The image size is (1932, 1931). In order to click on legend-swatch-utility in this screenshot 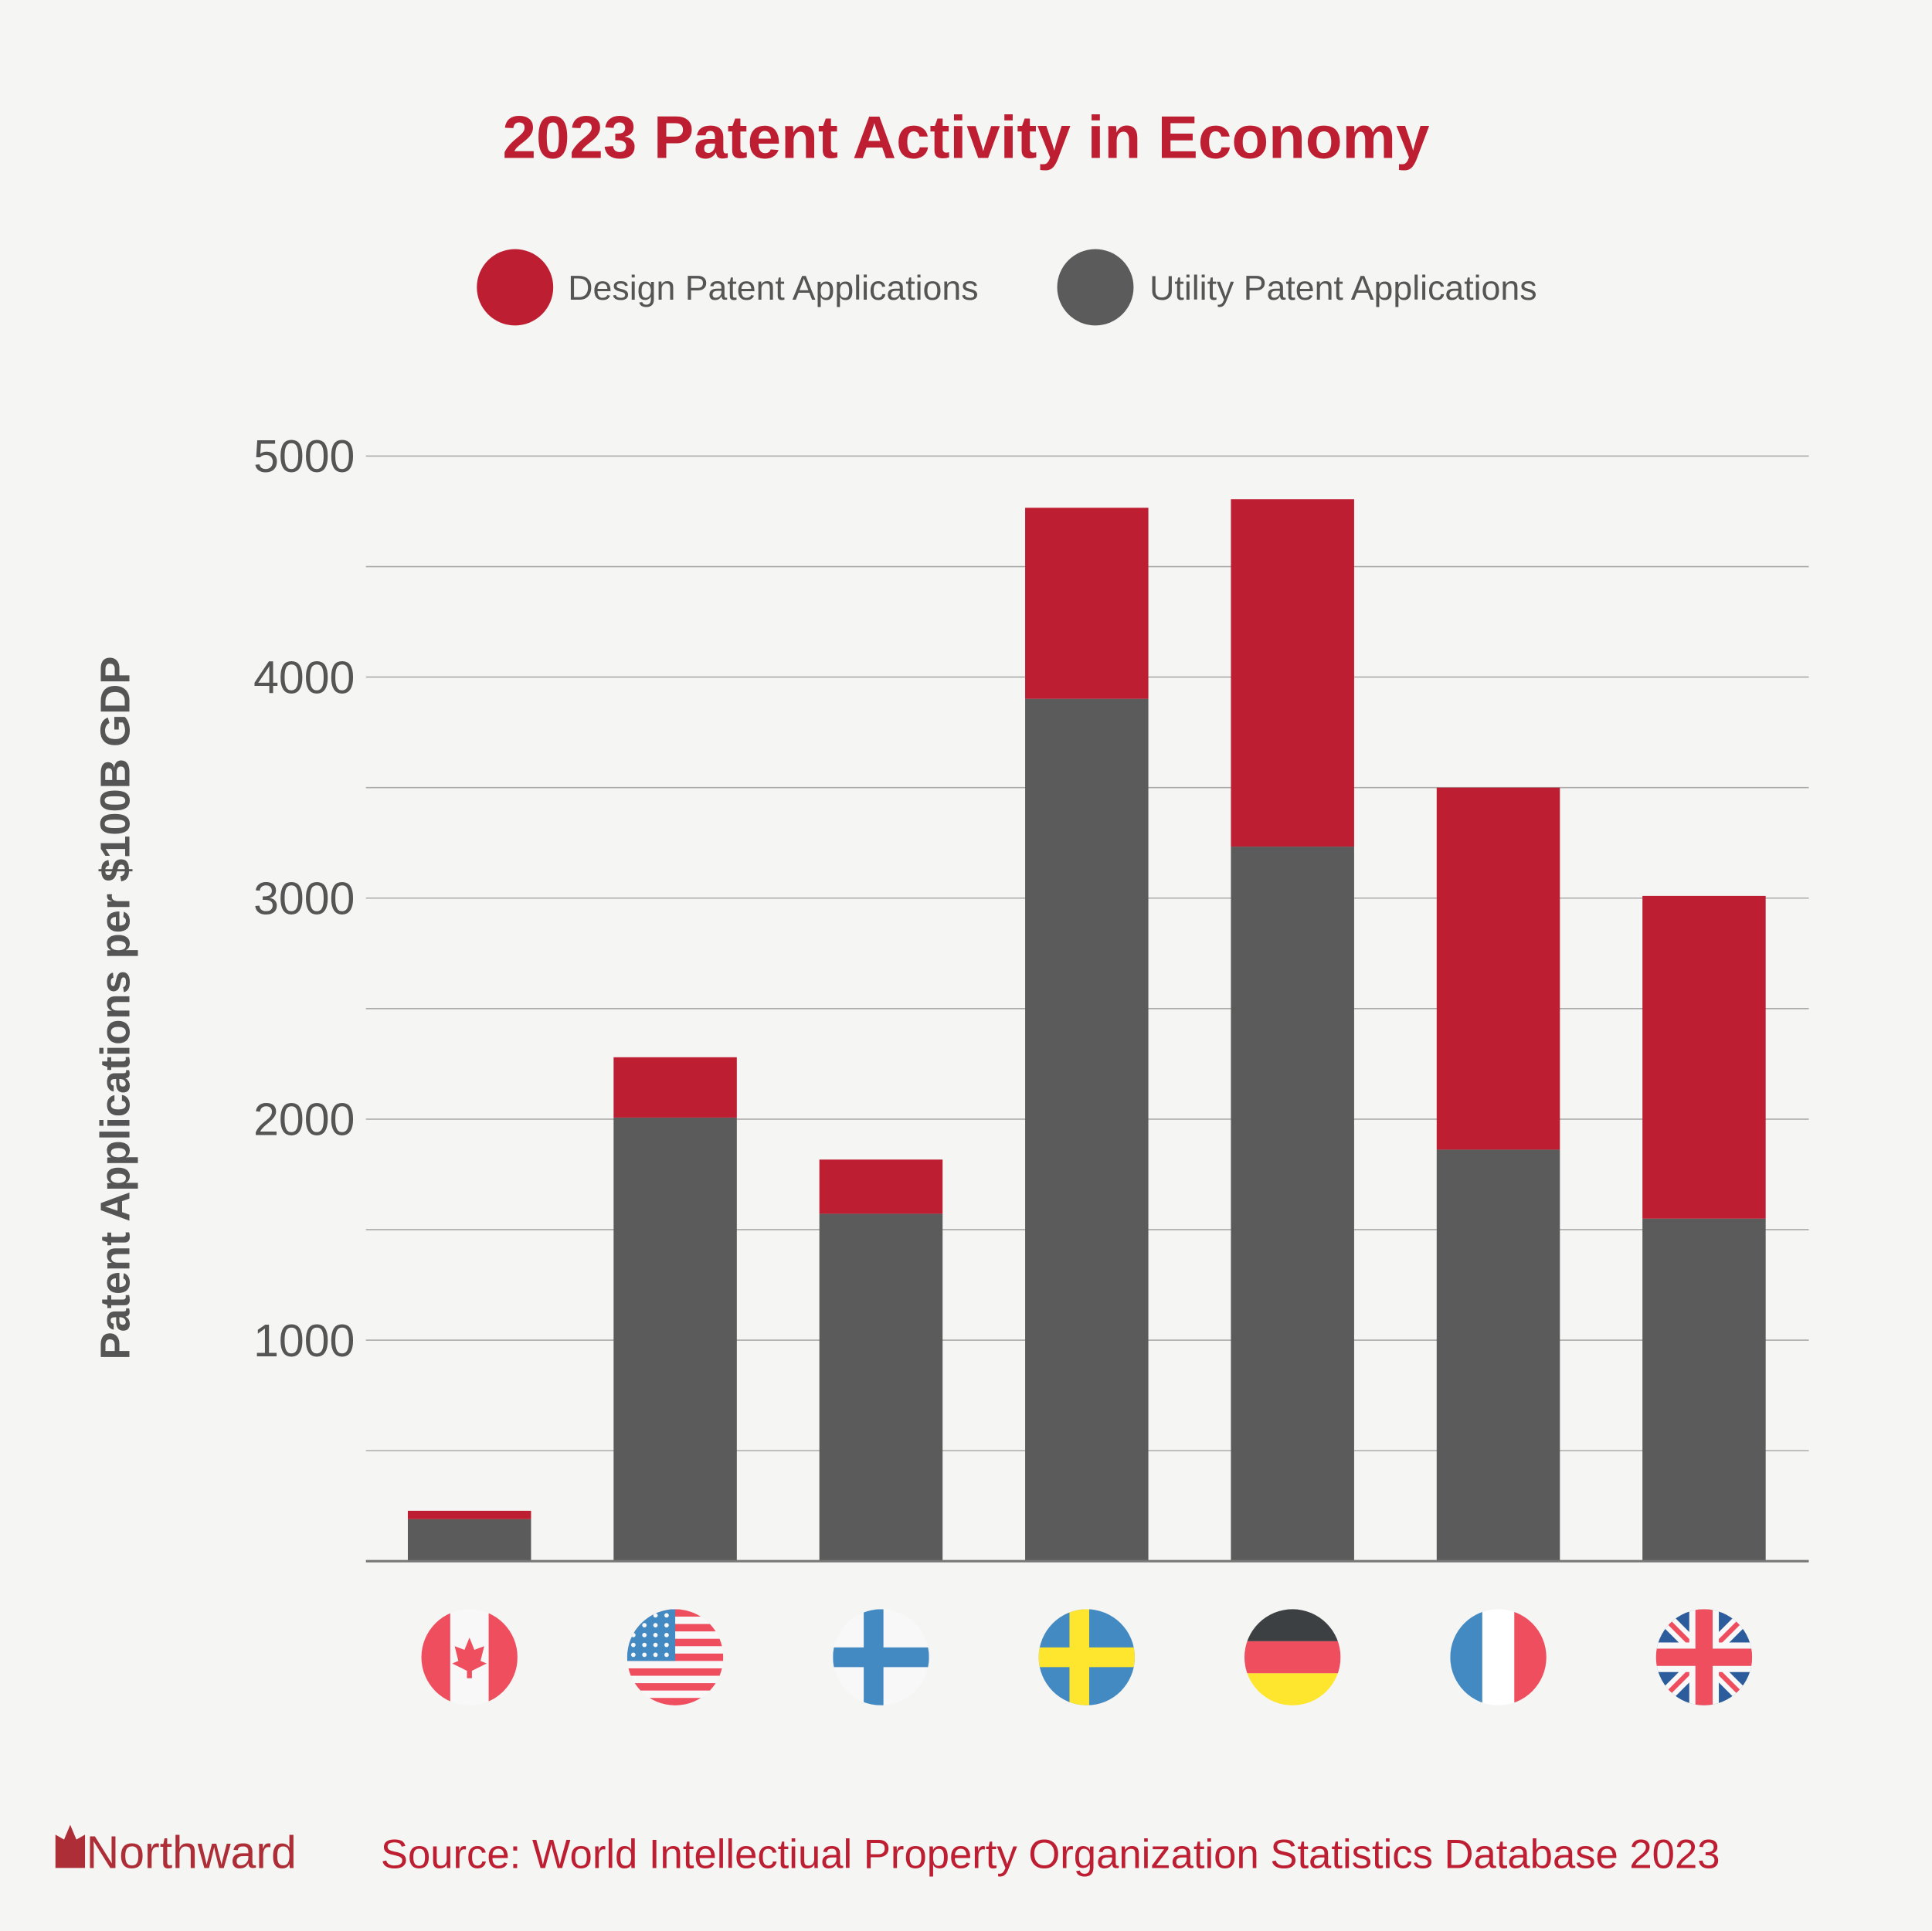, I will do `click(1095, 287)`.